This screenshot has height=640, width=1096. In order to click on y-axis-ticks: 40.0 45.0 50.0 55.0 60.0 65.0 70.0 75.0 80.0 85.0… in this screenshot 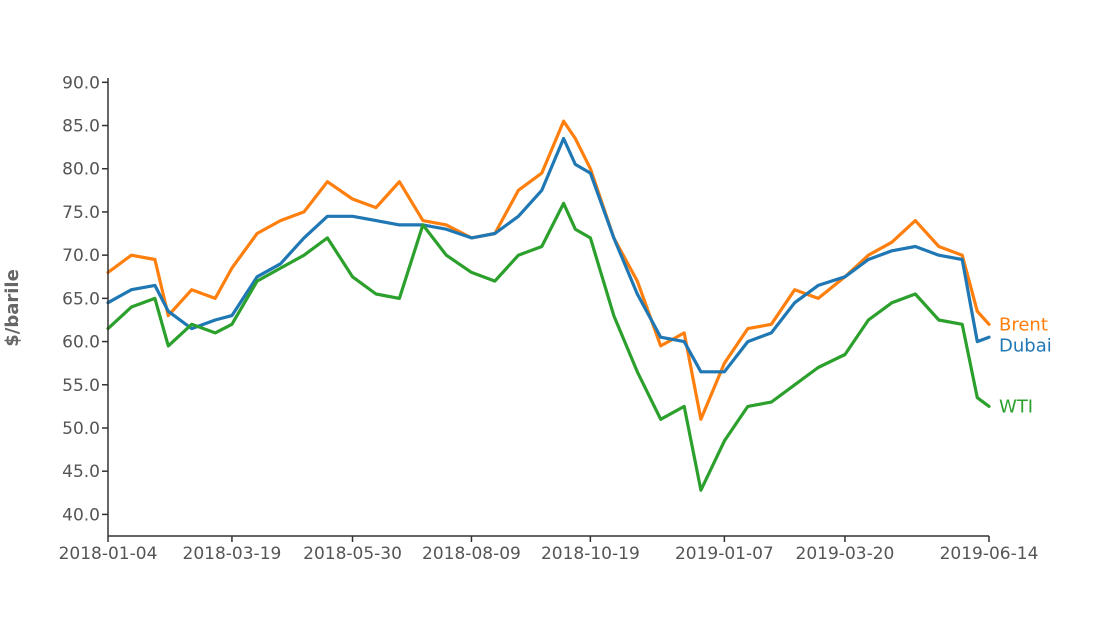, I will do `click(85, 299)`.